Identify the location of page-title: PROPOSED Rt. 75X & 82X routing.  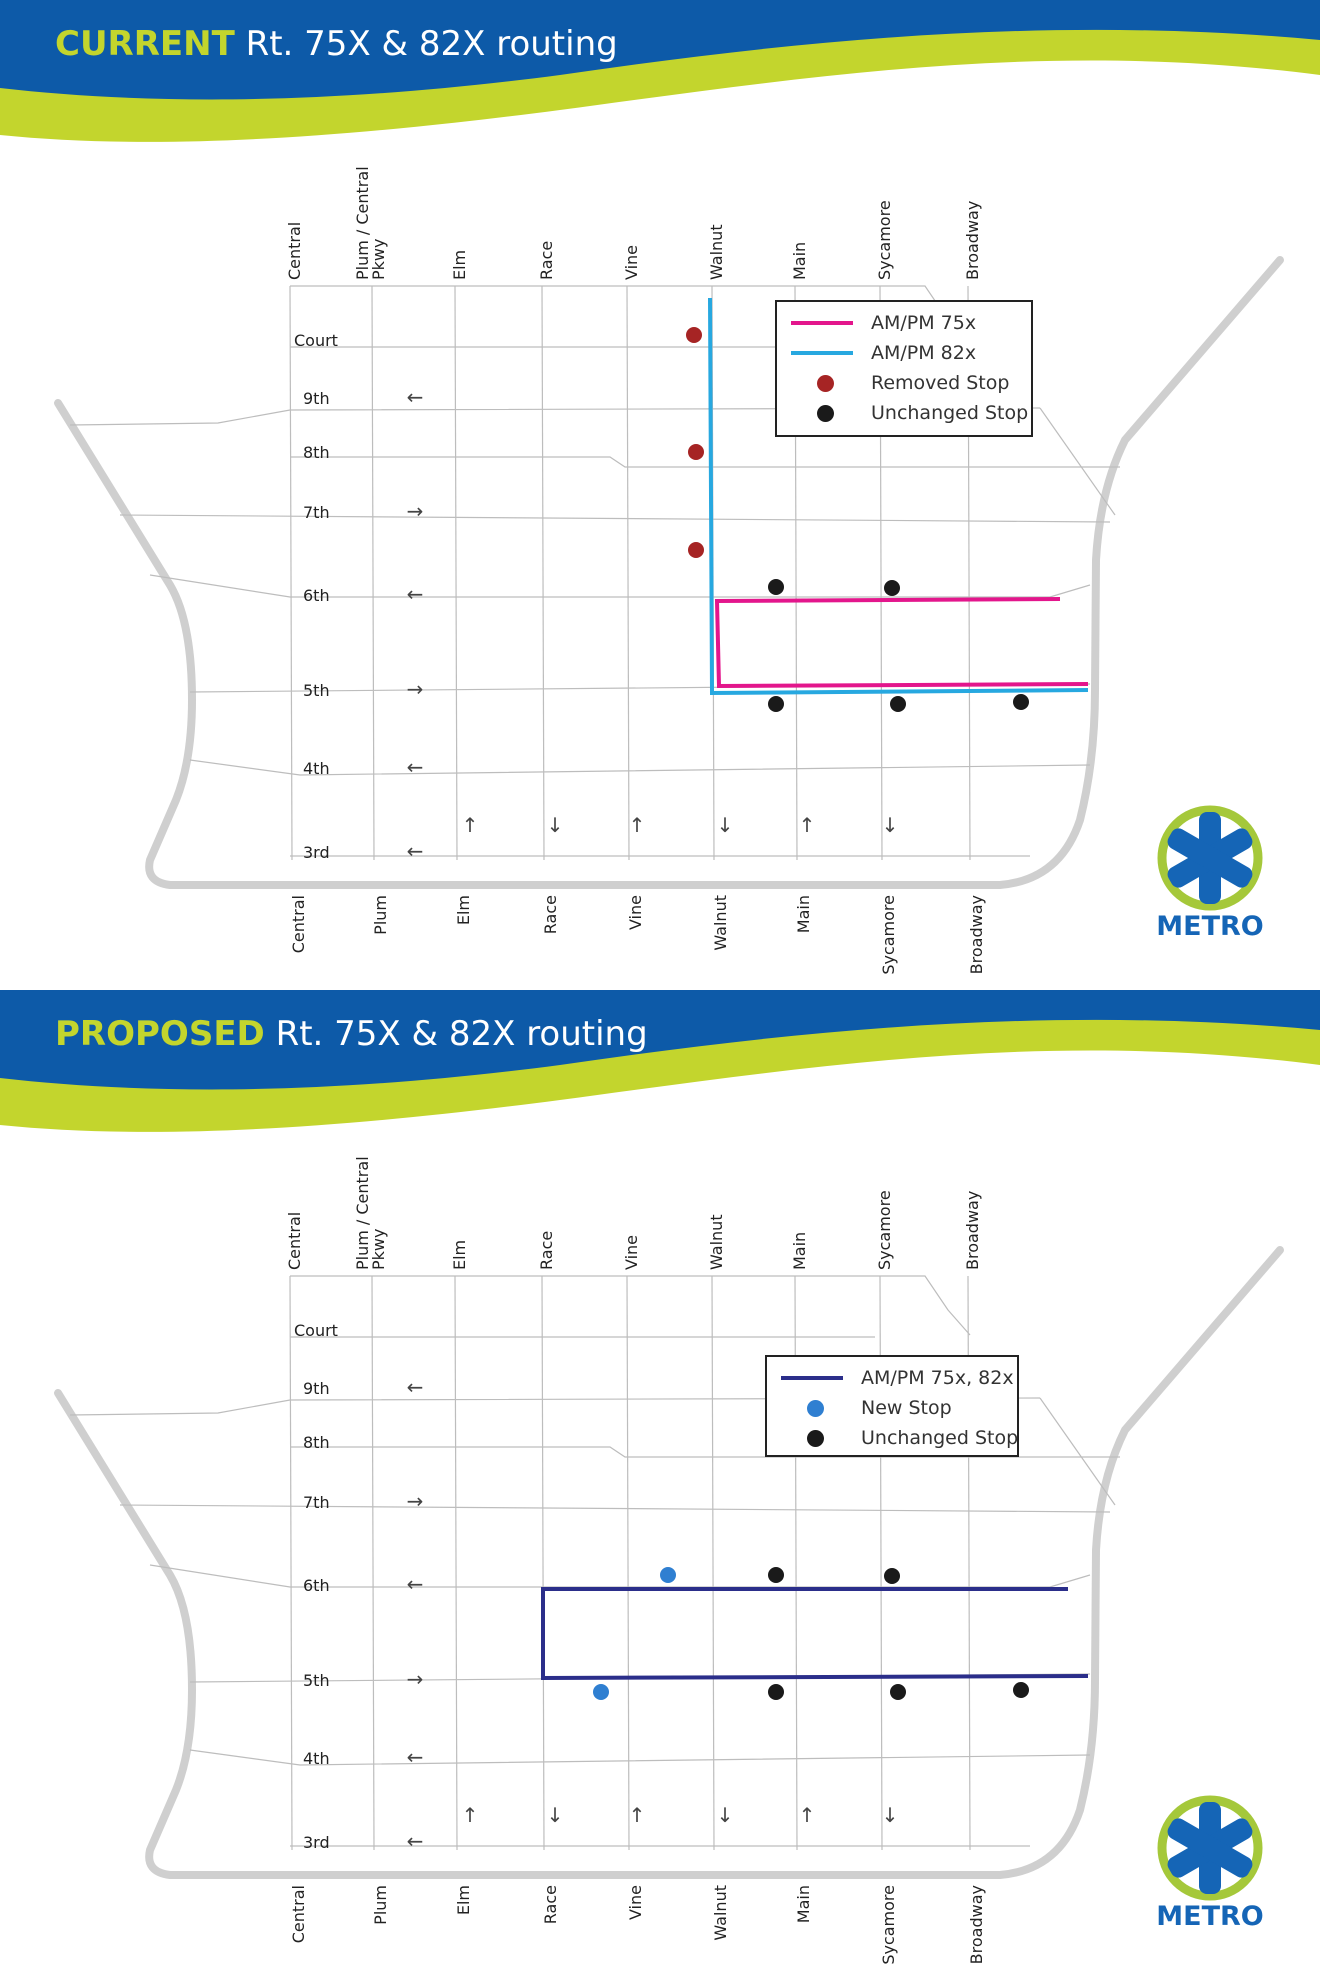
(351, 1034).